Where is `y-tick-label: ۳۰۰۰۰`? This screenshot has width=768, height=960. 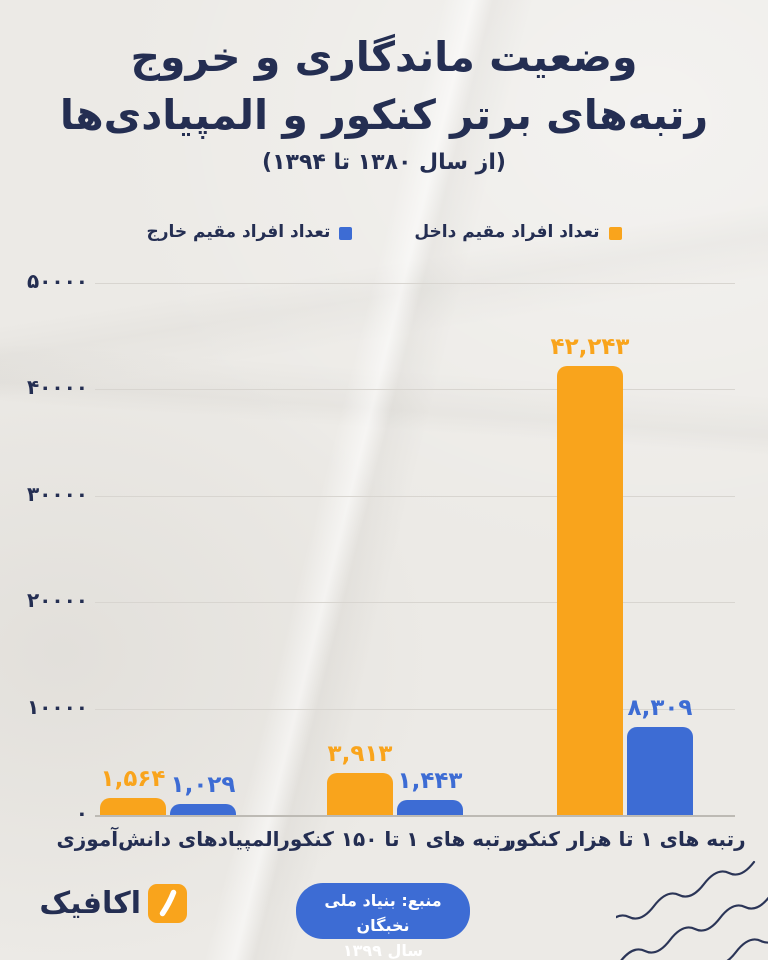 y-tick-label: ۳۰۰۰۰ is located at coordinates (57, 493).